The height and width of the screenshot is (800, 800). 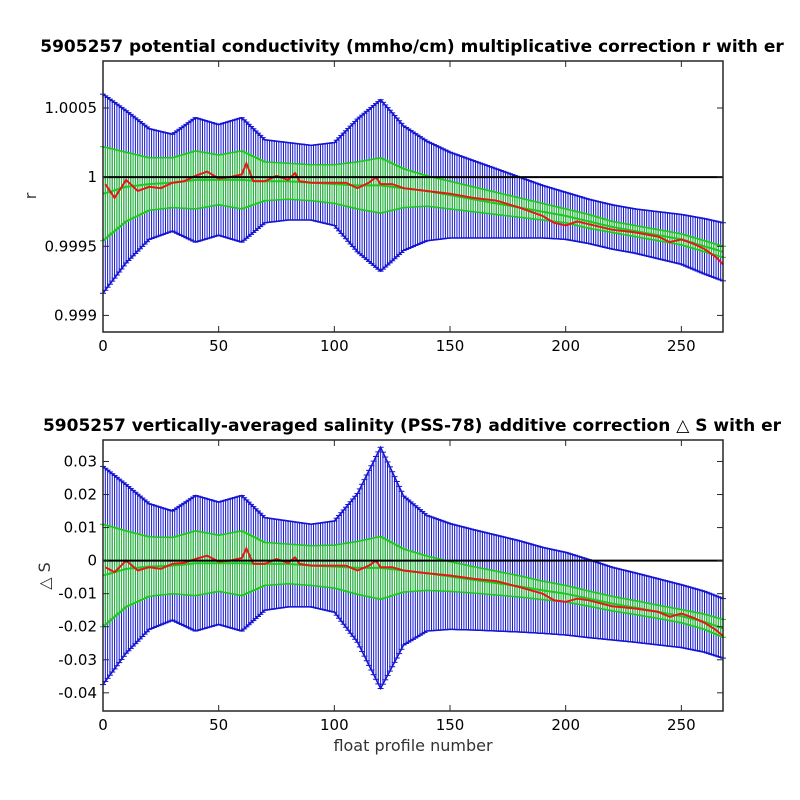 What do you see at coordinates (44, 576) in the screenshot?
I see `bottom-y-axis-label: △ S` at bounding box center [44, 576].